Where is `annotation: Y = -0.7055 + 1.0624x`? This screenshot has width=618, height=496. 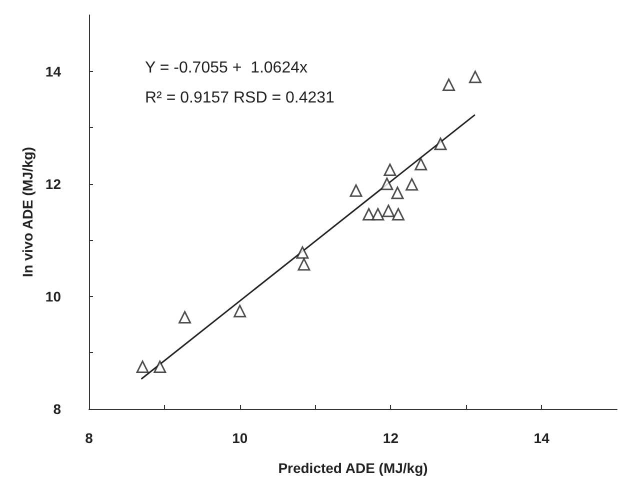 annotation: Y = -0.7055 + 1.0624x is located at coordinates (226, 68).